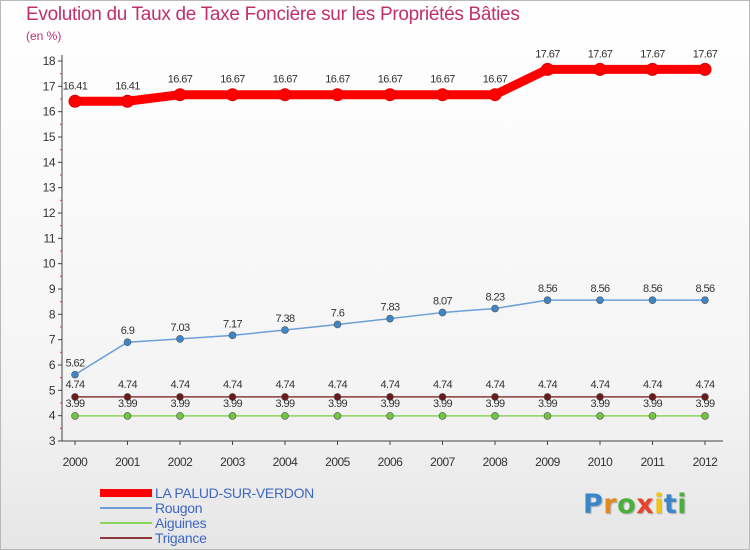 This screenshot has height=550, width=750. I want to click on x-tick-label: 2001, so click(128, 462).